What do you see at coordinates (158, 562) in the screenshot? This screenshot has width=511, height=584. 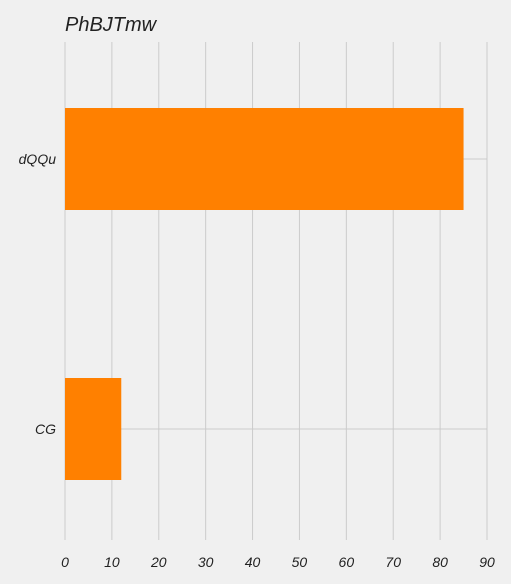 I see `x-tick-label: 20` at bounding box center [158, 562].